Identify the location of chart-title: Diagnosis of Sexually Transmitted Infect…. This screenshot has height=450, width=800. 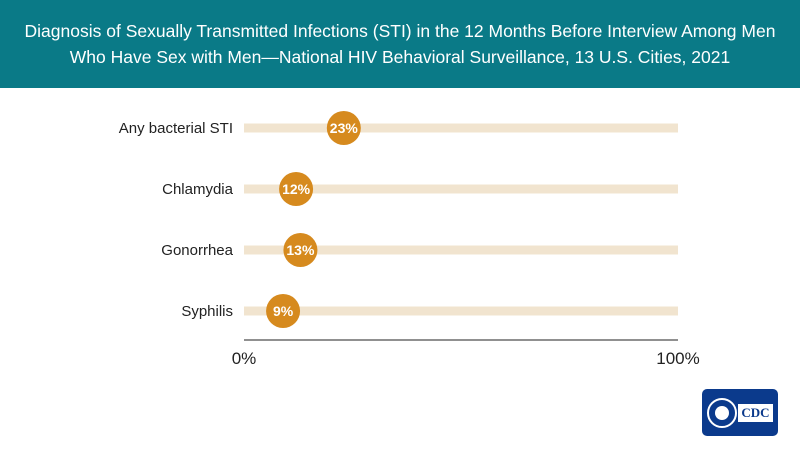
(400, 44).